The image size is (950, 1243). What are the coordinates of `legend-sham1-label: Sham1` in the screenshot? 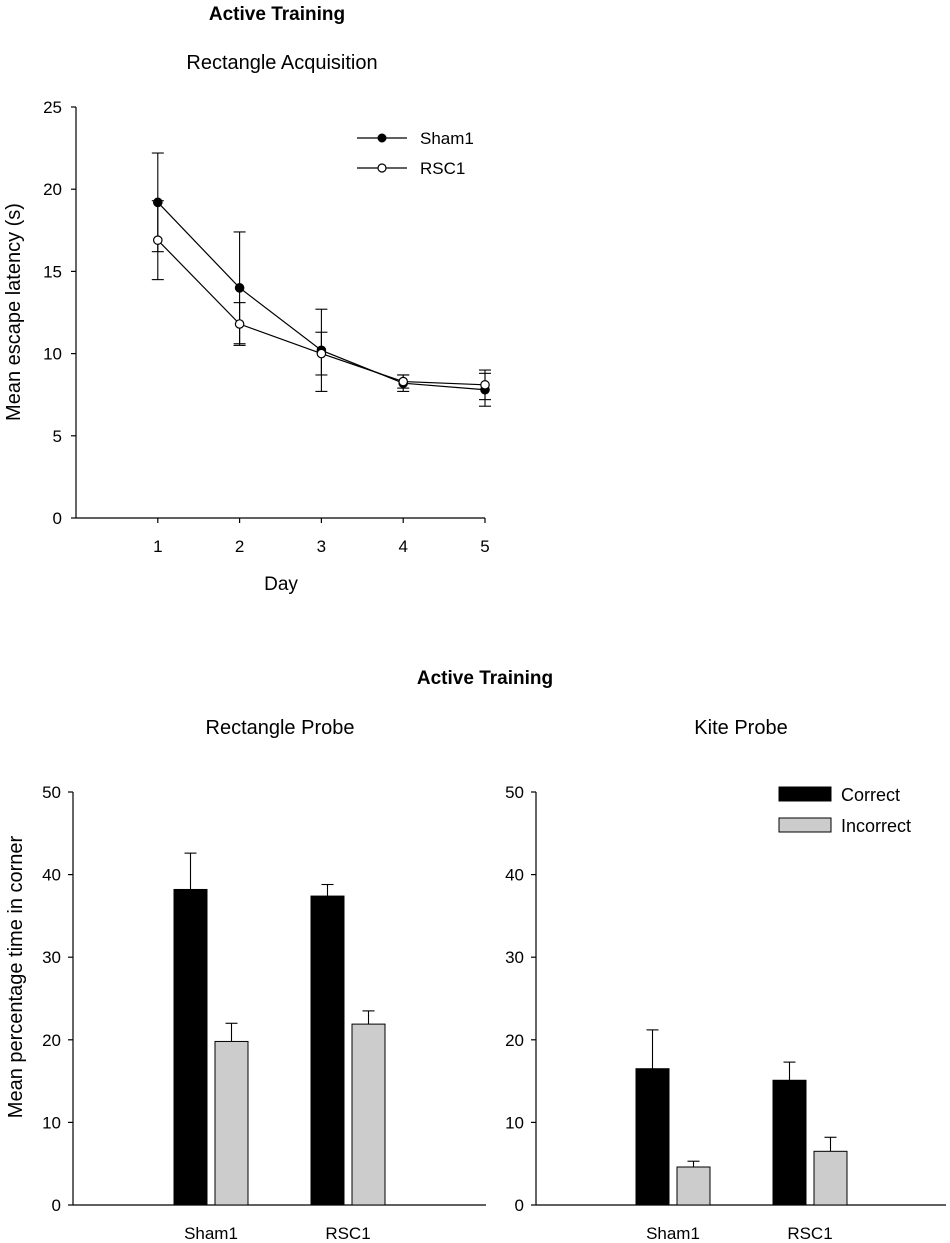 It's located at (447, 138).